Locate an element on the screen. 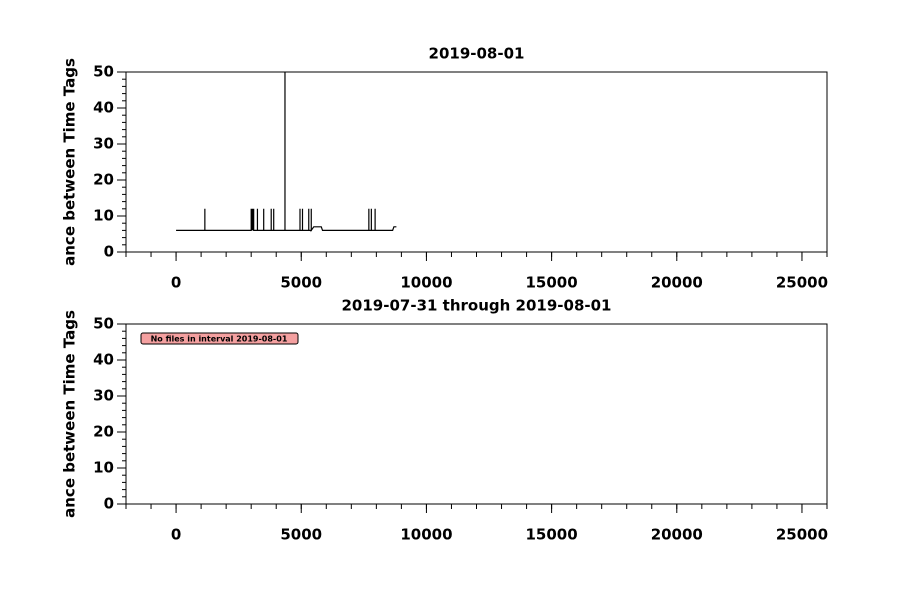 This screenshot has width=917, height=594. data-line is located at coordinates (286, 152).